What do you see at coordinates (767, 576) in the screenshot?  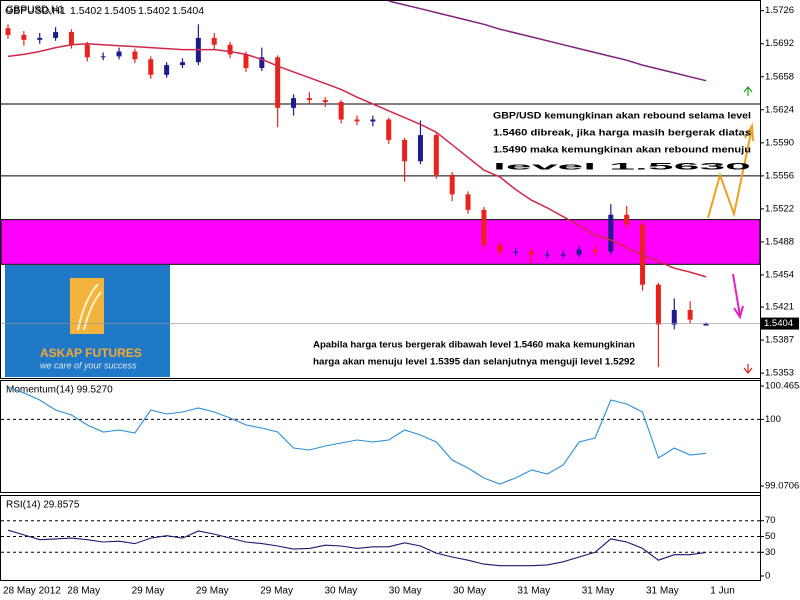 I see `y-tick-label: 0` at bounding box center [767, 576].